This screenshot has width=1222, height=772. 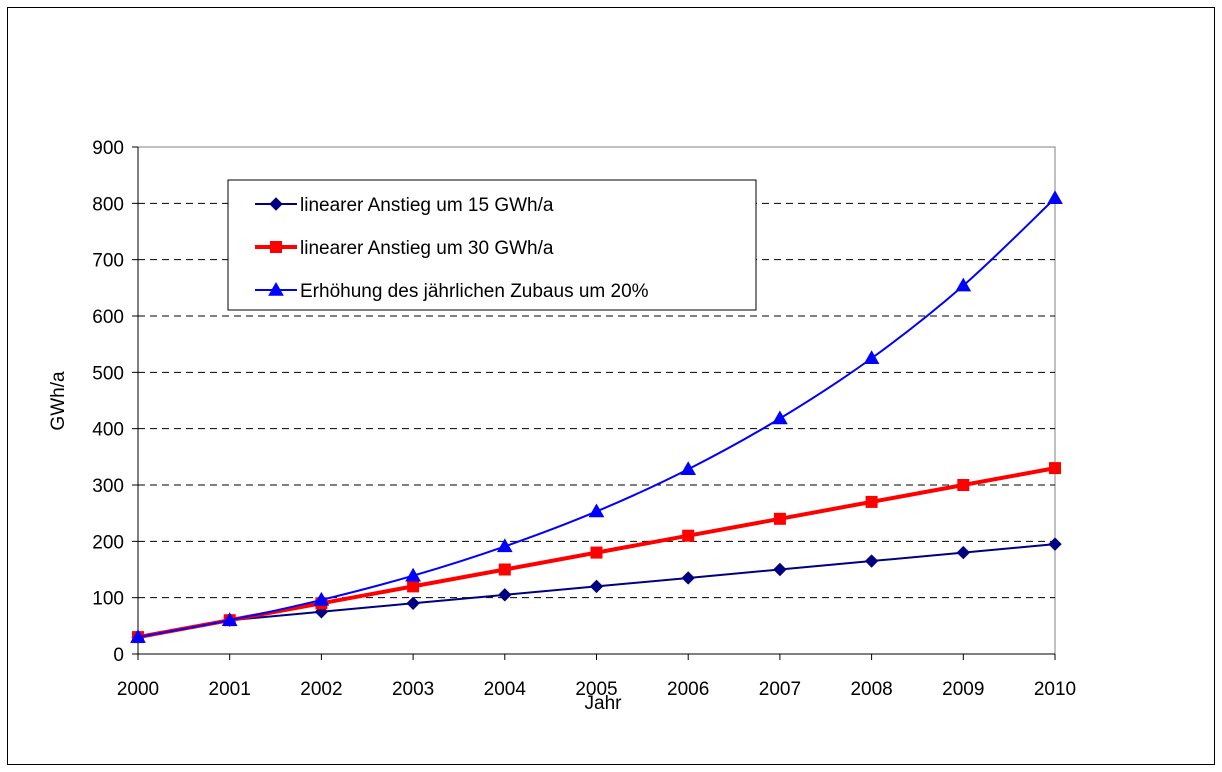 What do you see at coordinates (1055, 689) in the screenshot?
I see `x-tick-label: 2010` at bounding box center [1055, 689].